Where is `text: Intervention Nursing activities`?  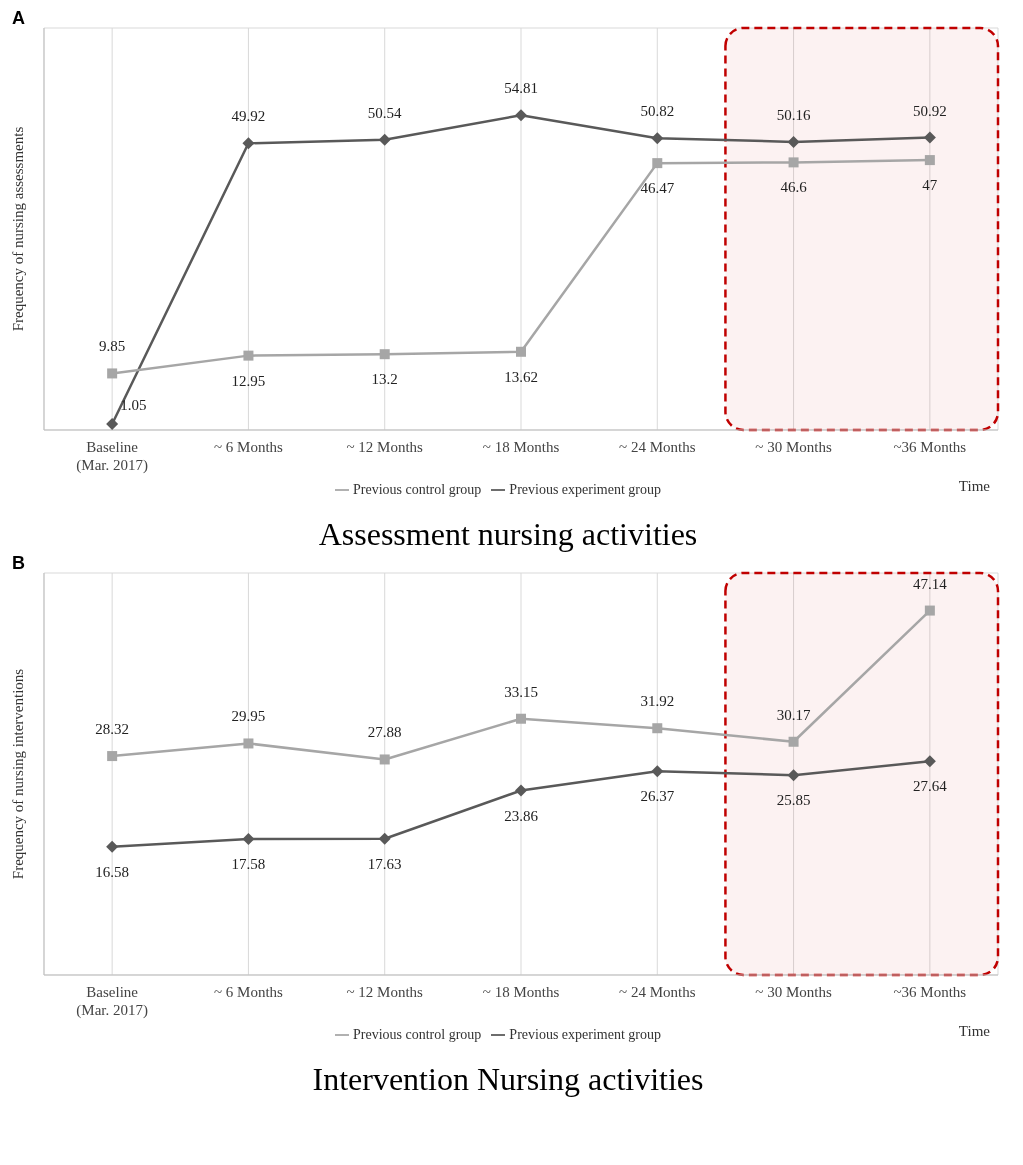
text: Intervention Nursing activities is located at coordinates (508, 1079).